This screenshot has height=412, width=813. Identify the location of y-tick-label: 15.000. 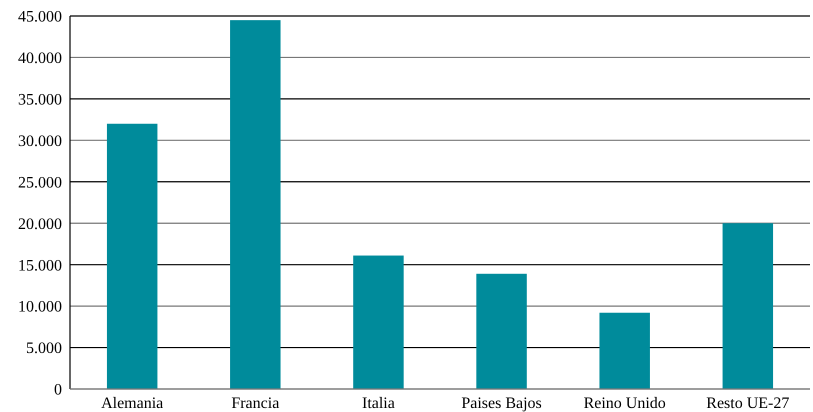
(40, 265).